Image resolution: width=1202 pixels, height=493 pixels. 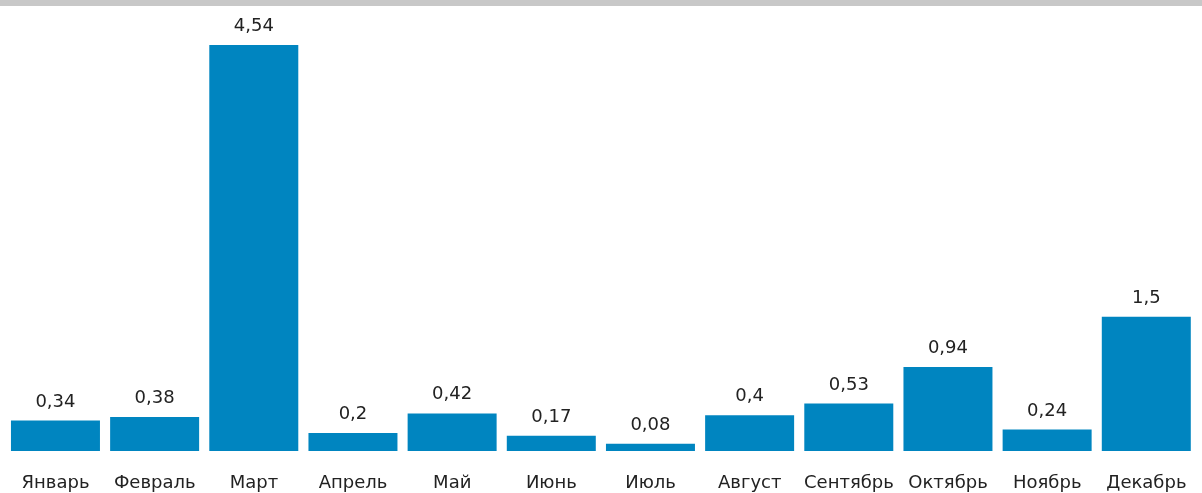 What do you see at coordinates (1146, 481) in the screenshot?
I see `x-tick-label: Декабрь` at bounding box center [1146, 481].